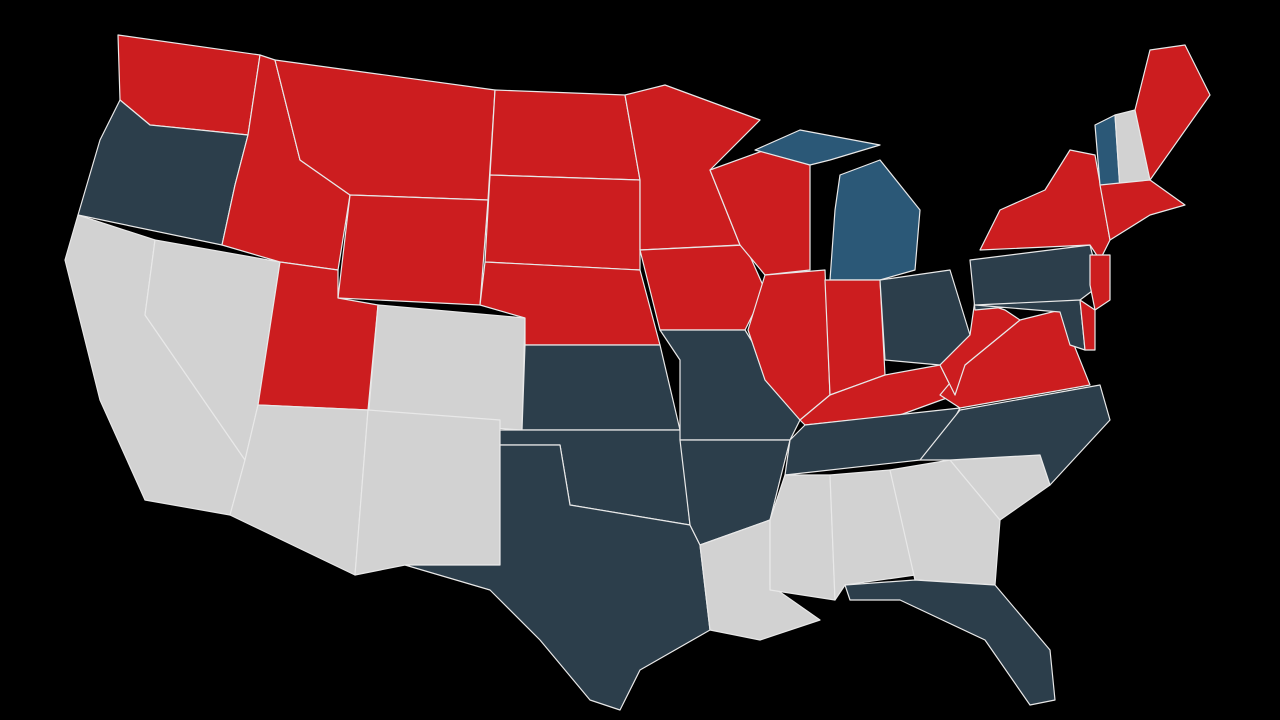  I want to click on north-carolina, so click(1015, 435).